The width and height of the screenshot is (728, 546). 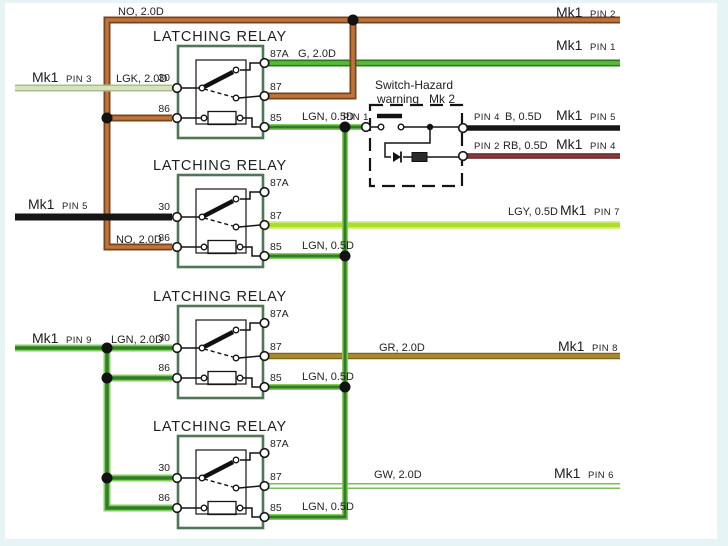 What do you see at coordinates (487, 146) in the screenshot?
I see `label-pin2-out: PIN 2` at bounding box center [487, 146].